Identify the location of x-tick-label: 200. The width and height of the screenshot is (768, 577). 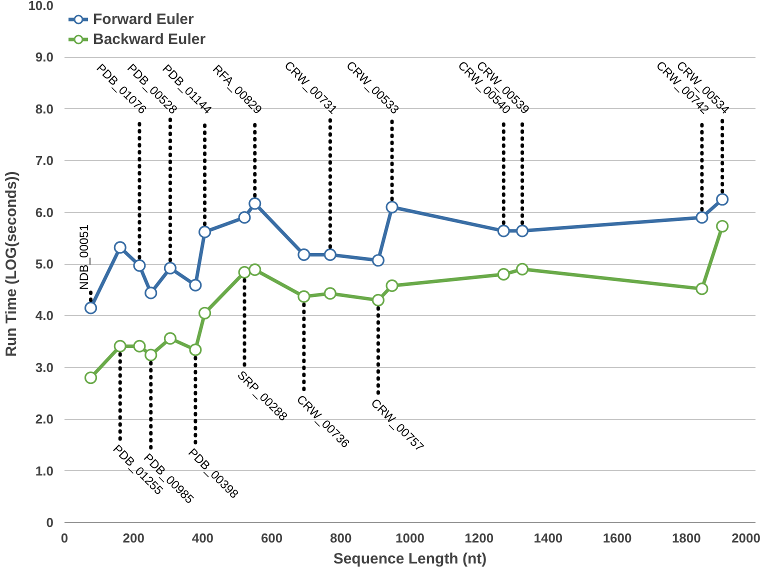
(133, 538).